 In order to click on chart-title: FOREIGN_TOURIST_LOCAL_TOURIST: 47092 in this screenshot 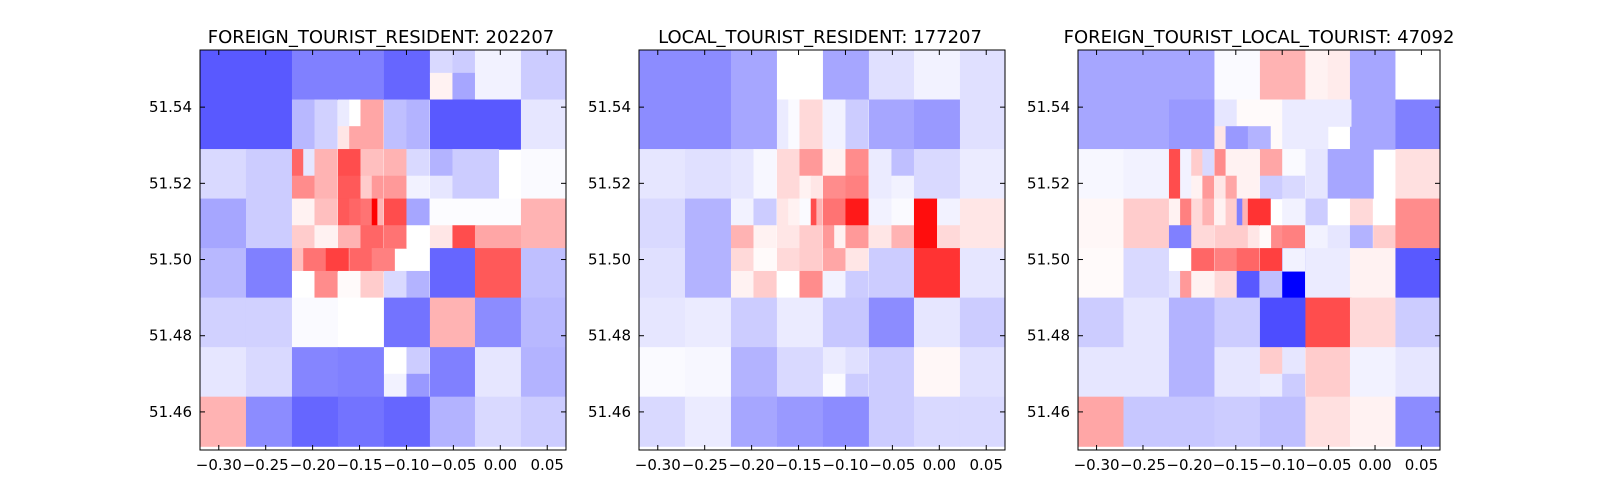, I will do `click(1259, 37)`.